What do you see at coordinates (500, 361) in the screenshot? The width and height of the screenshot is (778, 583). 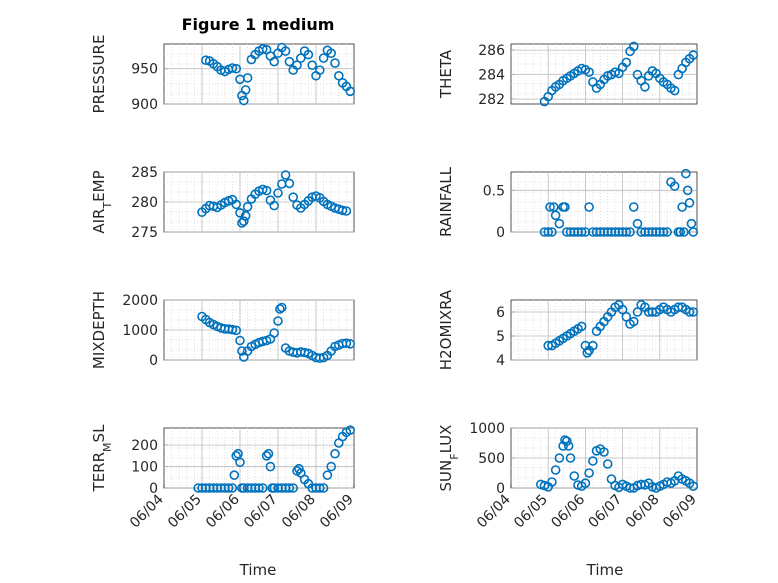 I see `y-tick-label: 4` at bounding box center [500, 361].